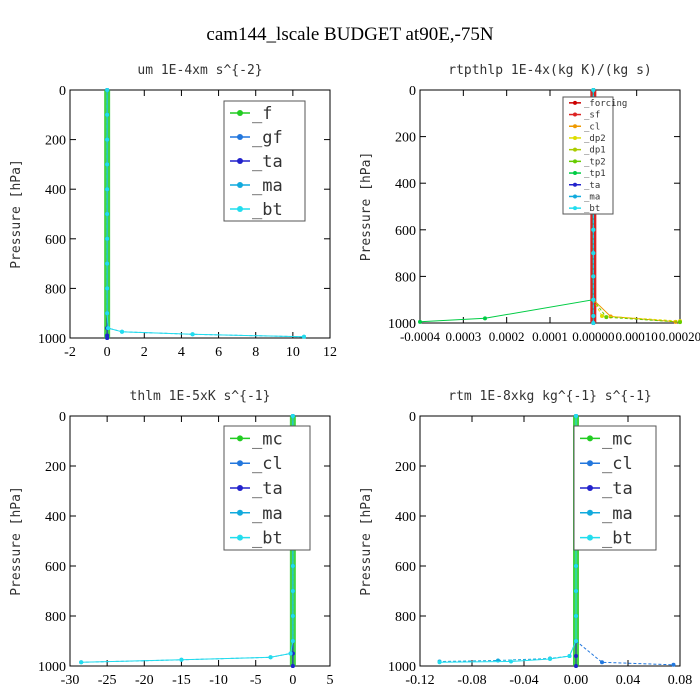 The width and height of the screenshot is (700, 700). What do you see at coordinates (593, 336) in the screenshot?
I see `x-tick-label: 0.00000` at bounding box center [593, 336].